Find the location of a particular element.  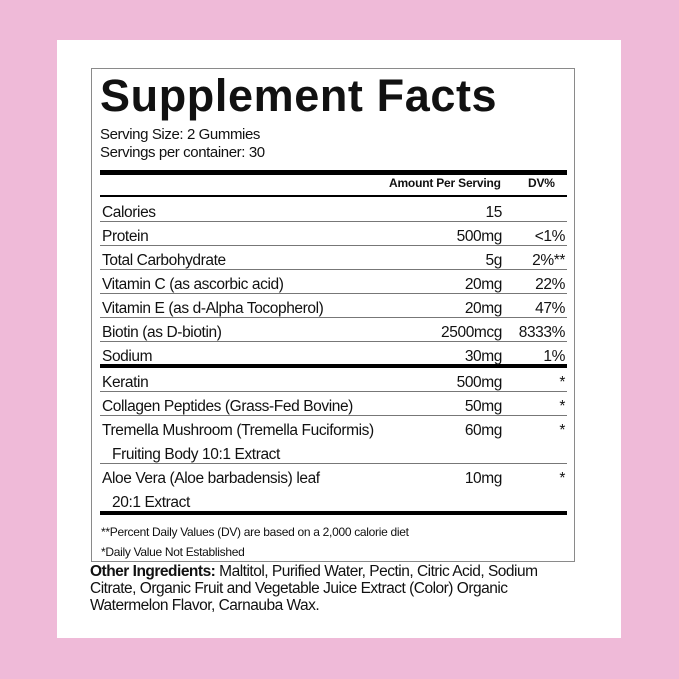

nutrient-dv: 22% is located at coordinates (550, 284).